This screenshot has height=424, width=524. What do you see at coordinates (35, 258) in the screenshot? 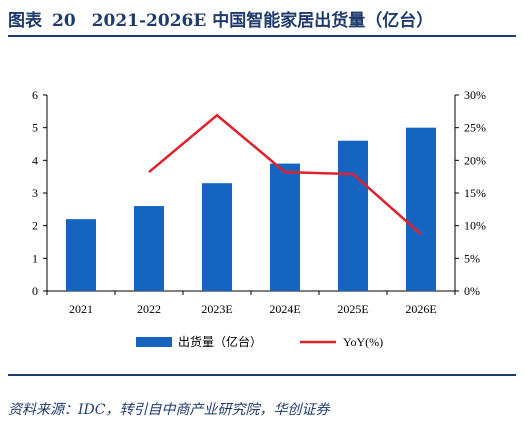
I see `left-tick-label: 1` at bounding box center [35, 258].